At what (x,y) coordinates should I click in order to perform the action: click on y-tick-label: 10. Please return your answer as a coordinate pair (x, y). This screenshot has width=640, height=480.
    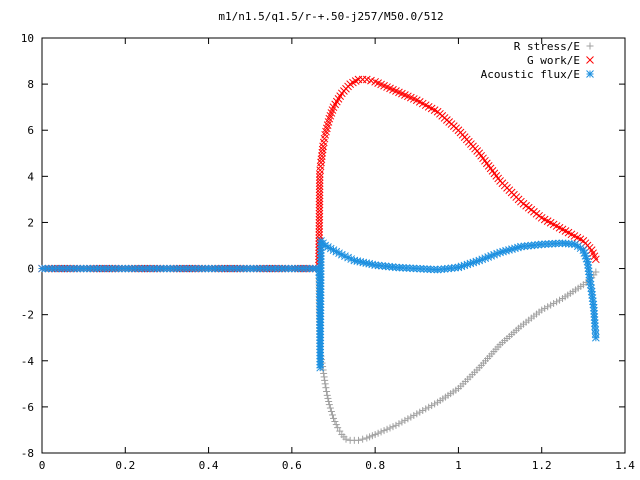
    Looking at the image, I should click on (27, 38).